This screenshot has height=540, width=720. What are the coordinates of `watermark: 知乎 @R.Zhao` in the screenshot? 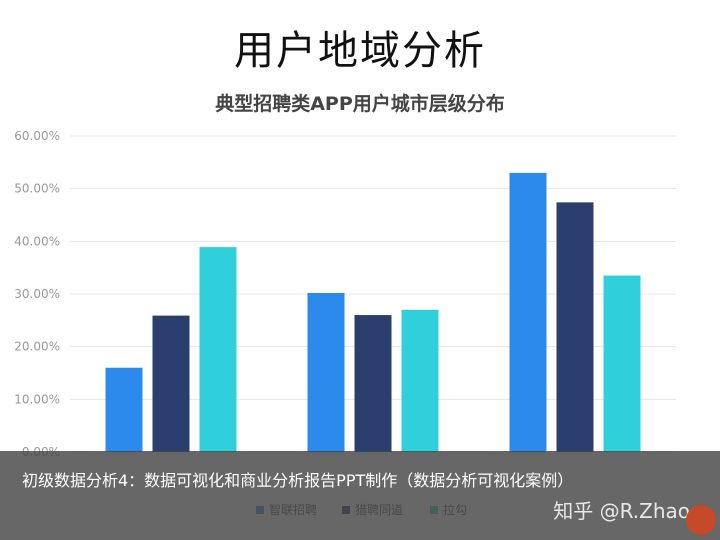 It's located at (621, 511).